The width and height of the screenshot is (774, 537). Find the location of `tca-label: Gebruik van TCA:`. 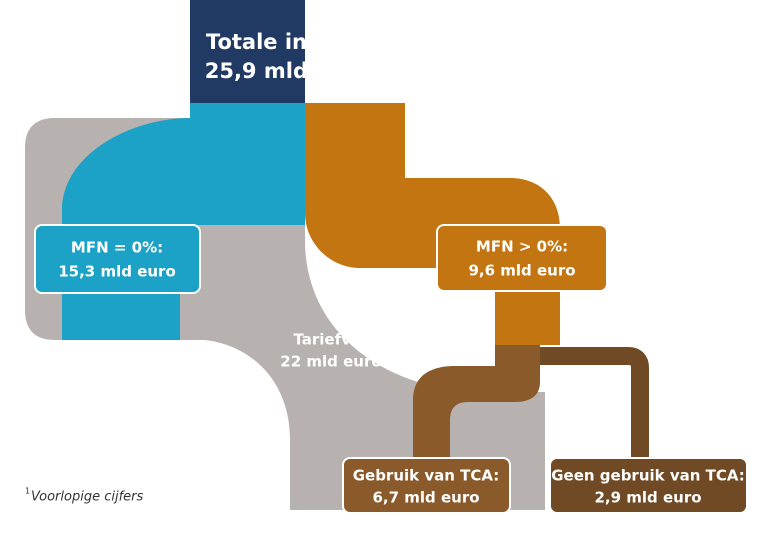

tca-label: Gebruik van TCA: is located at coordinates (426, 476).